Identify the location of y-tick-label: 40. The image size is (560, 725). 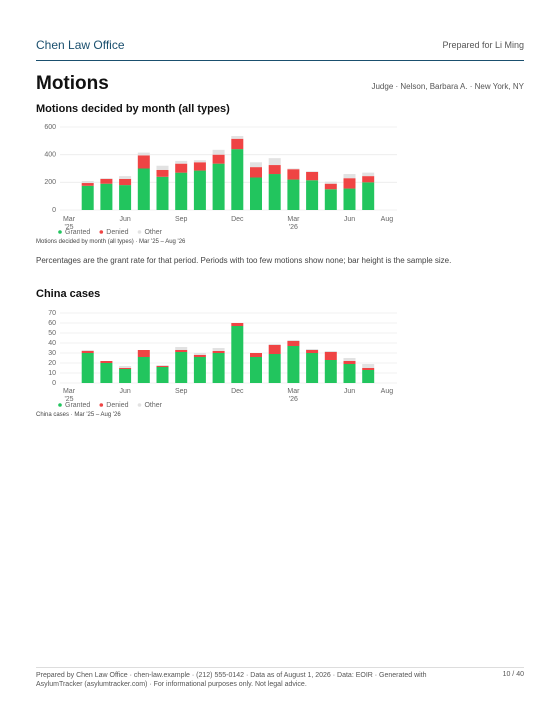
(52, 343).